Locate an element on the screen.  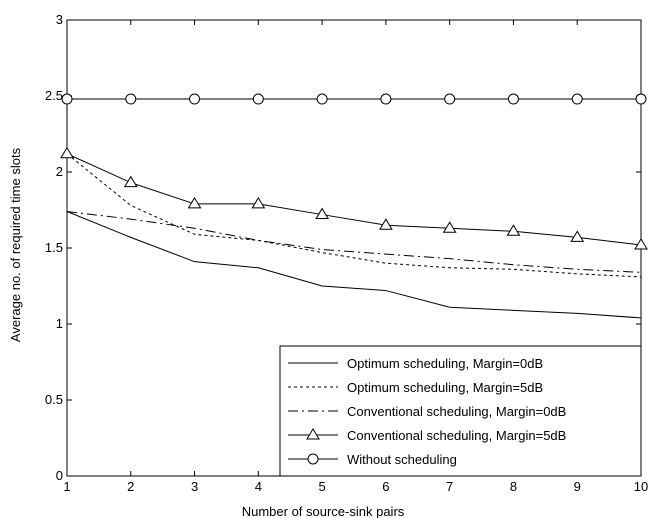
x-tick-label: 8 is located at coordinates (513, 486).